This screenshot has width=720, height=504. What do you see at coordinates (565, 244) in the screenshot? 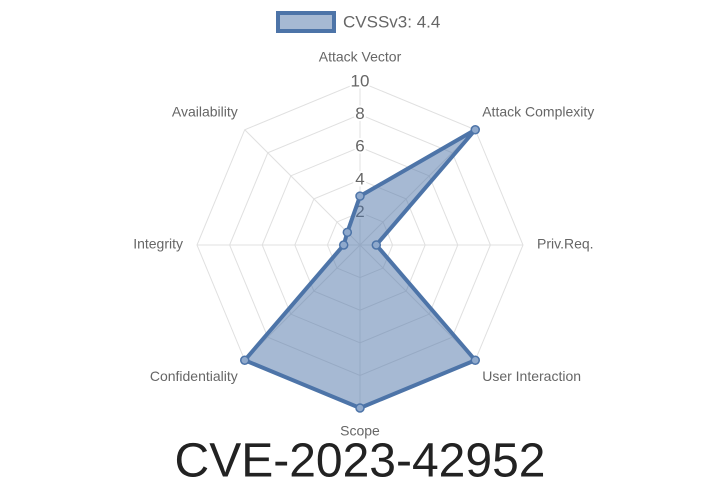
I see `axis-label: Priv.Req.` at bounding box center [565, 244].